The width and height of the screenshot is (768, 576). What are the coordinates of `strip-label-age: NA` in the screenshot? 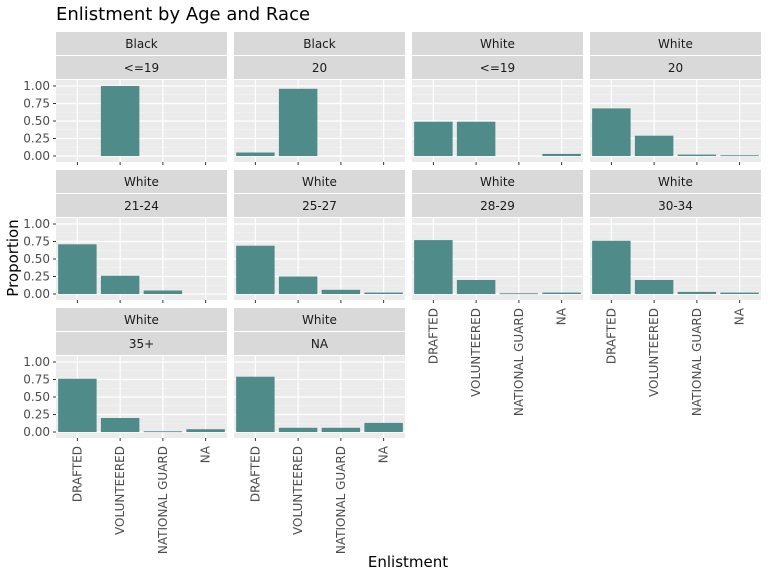 It's located at (320, 344).